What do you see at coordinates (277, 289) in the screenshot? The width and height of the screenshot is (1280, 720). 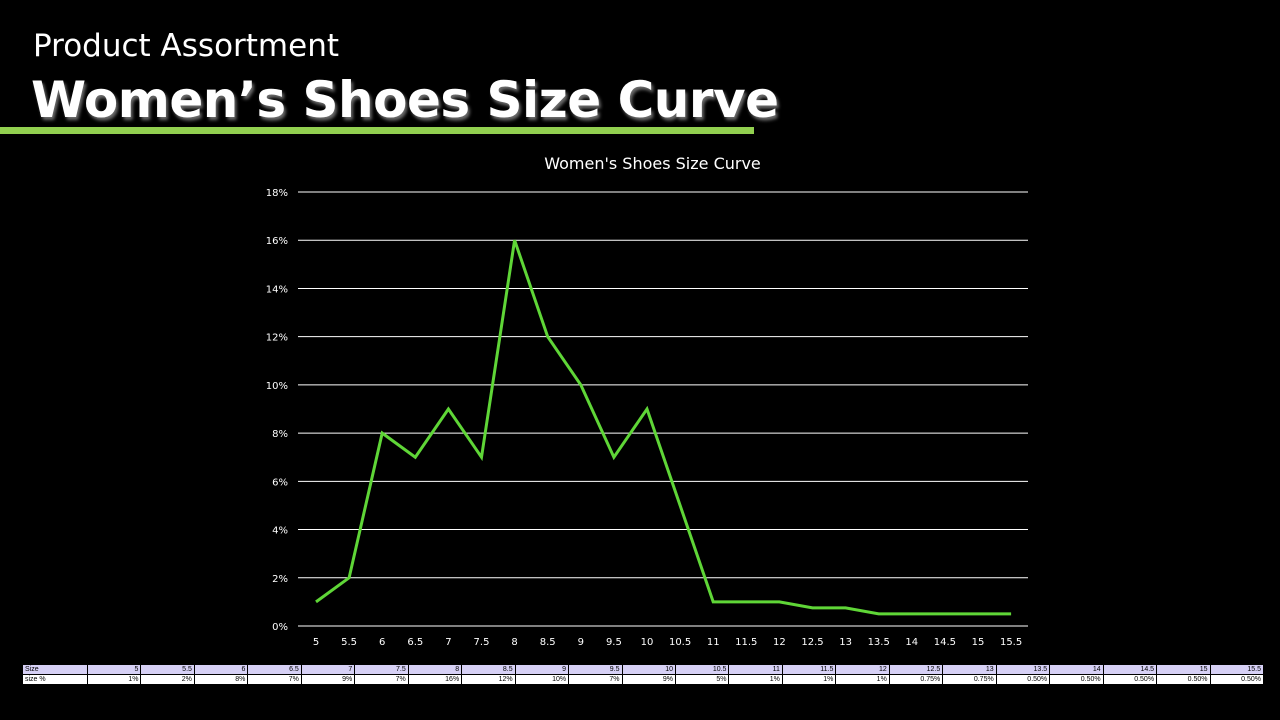 I see `y-tick-label: 14%` at bounding box center [277, 289].